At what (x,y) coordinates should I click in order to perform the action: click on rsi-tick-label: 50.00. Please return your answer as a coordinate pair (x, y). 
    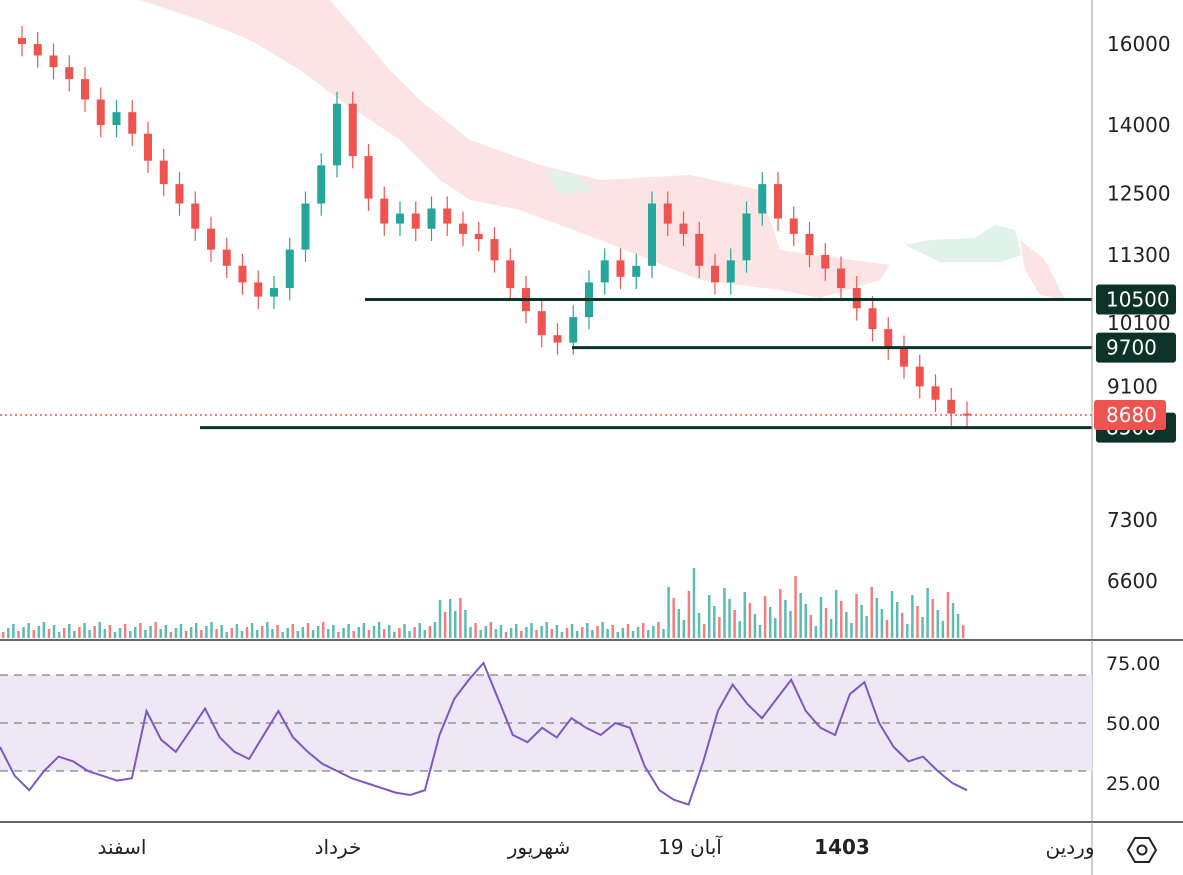
    Looking at the image, I should click on (1133, 724).